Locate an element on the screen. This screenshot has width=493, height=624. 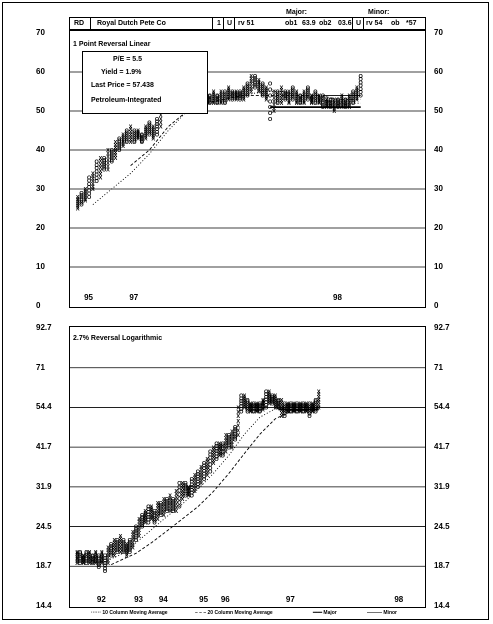
year-label: 92 is located at coordinates (101, 599).